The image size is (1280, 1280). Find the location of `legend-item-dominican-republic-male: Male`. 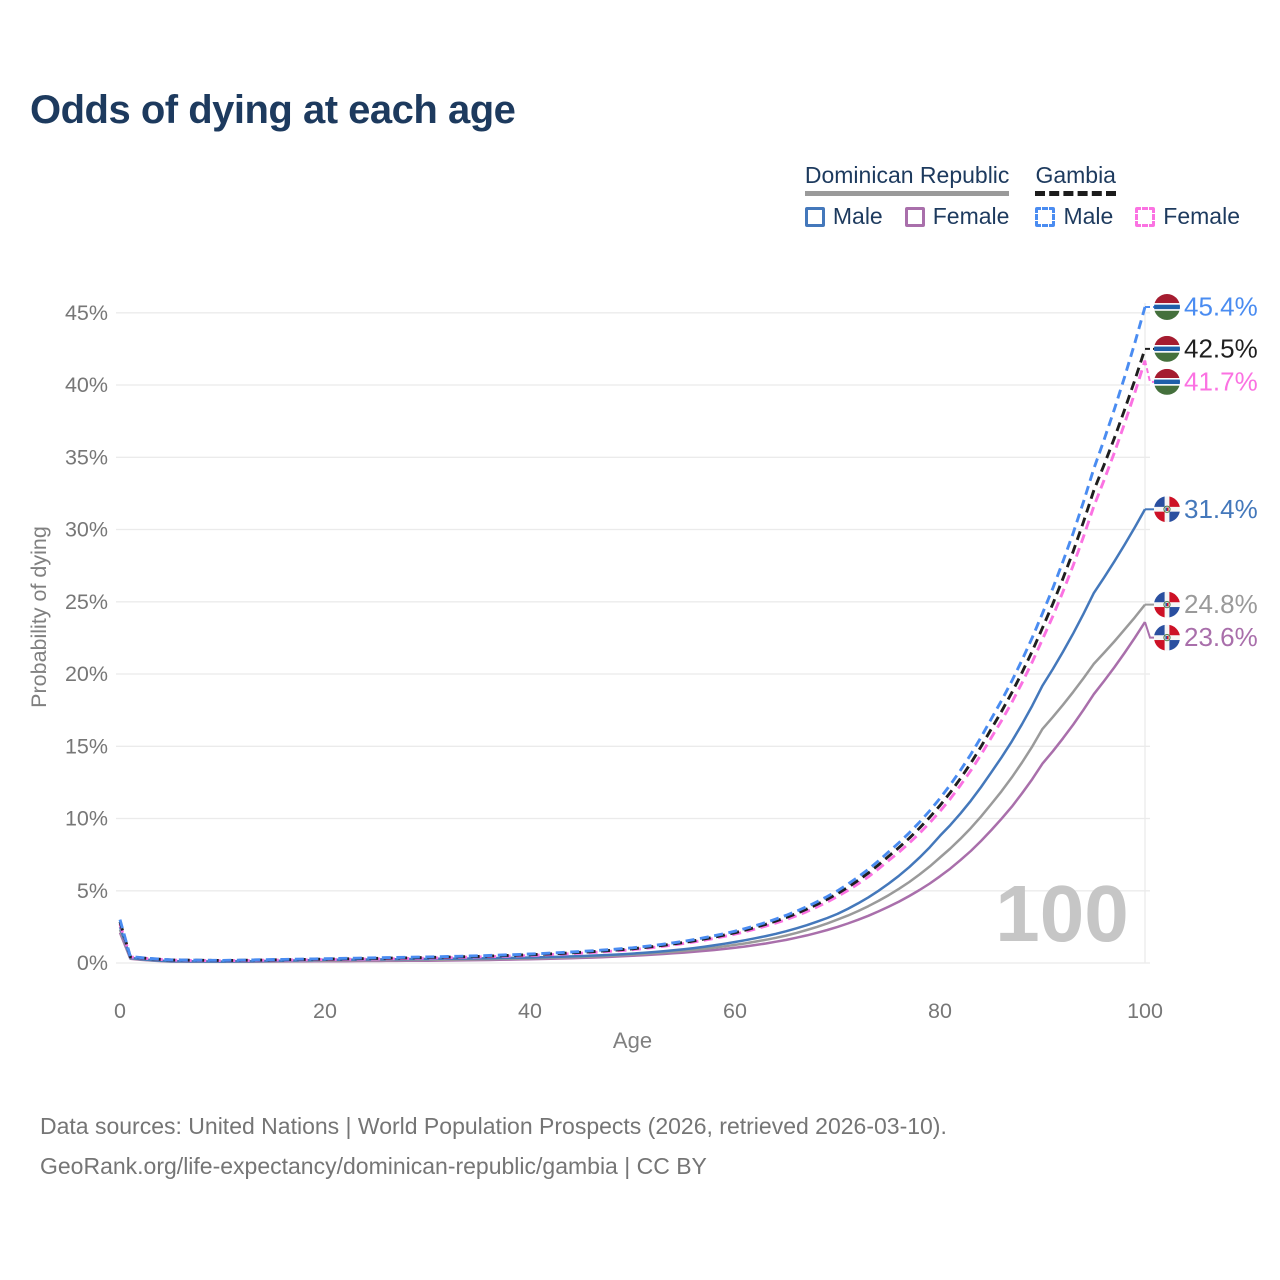

legend-item-dominican-republic-male: Male is located at coordinates (843, 216).